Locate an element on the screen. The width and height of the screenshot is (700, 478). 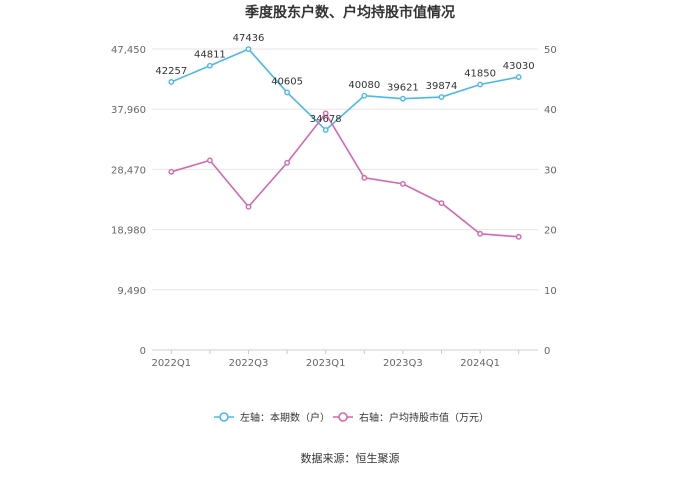
chart-title: 季度股东户数、户均持股市值情况 is located at coordinates (349, 12).